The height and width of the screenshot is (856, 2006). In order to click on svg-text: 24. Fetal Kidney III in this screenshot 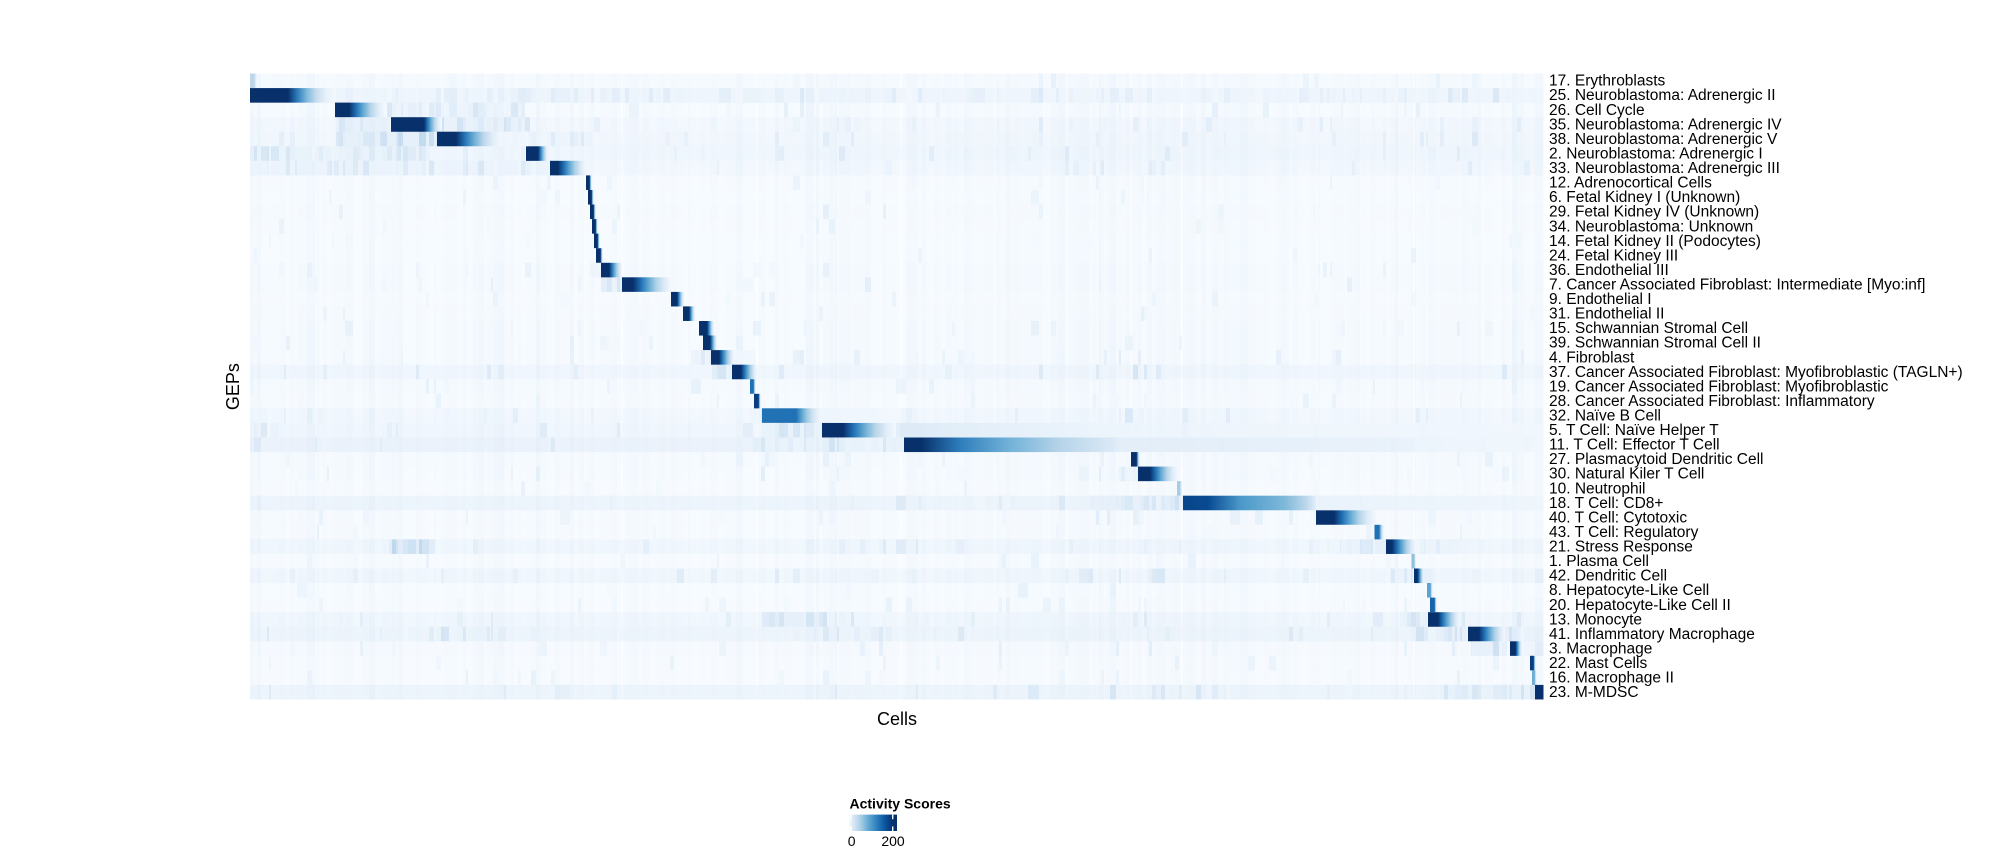, I will do `click(1613, 255)`.